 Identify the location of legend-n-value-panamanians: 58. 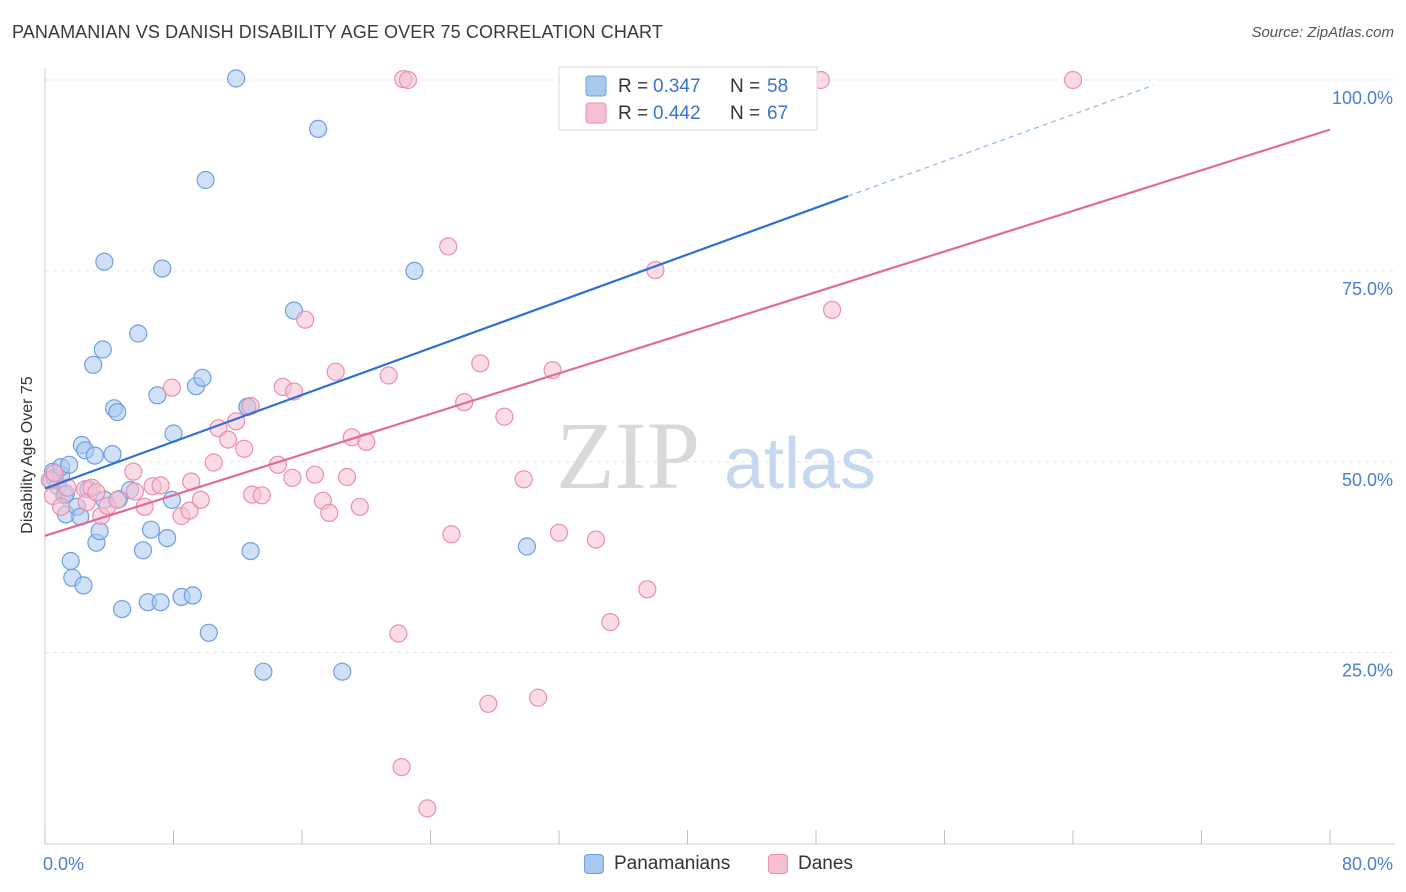
(777, 86).